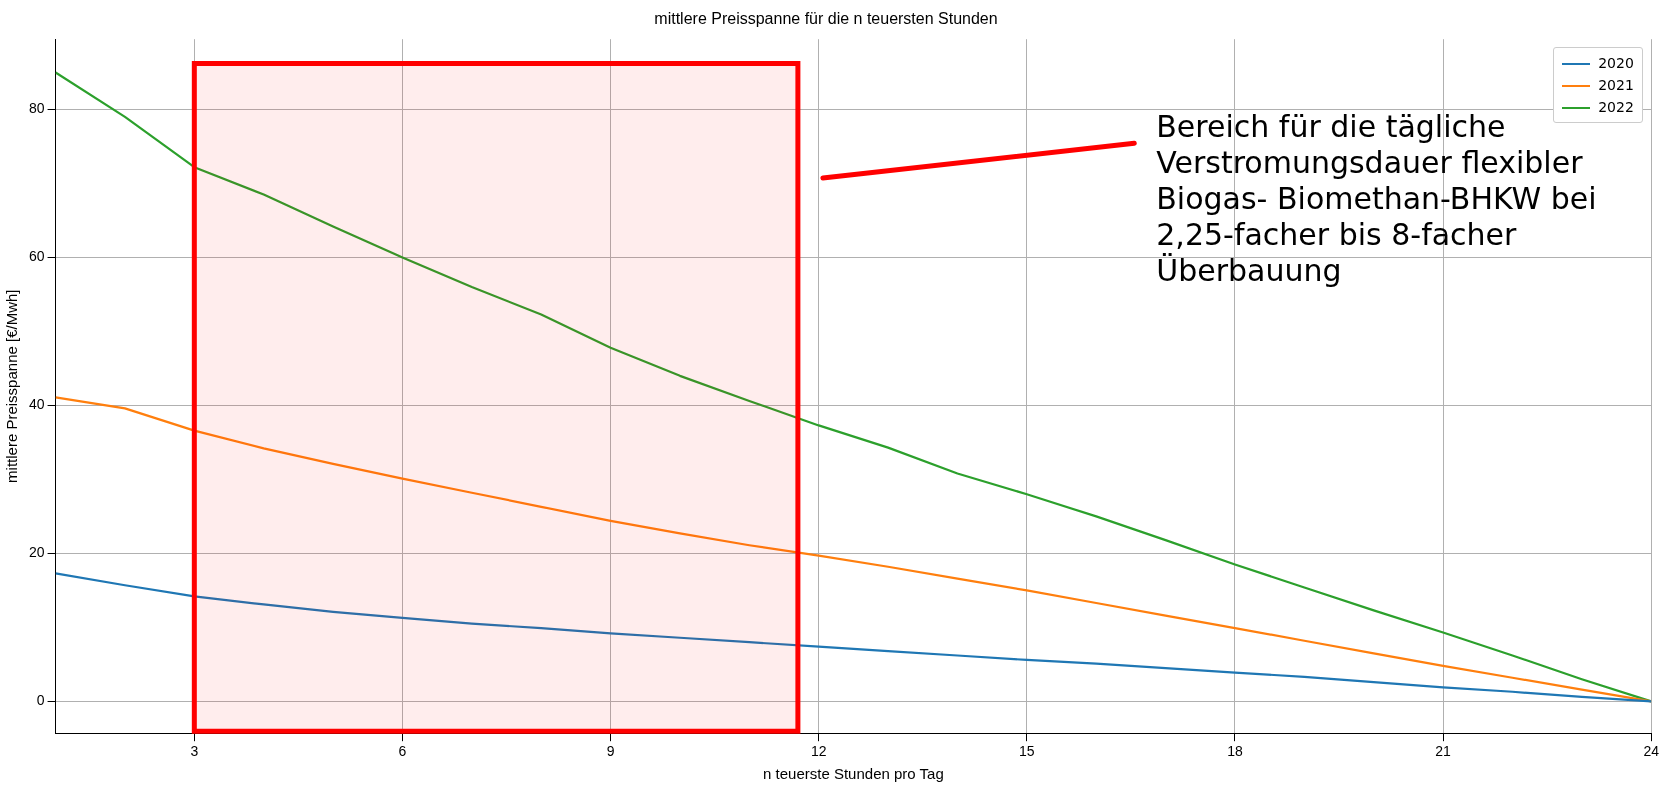  Describe the element at coordinates (12, 386) in the screenshot. I see `y-axis-title: mittlere Preisspanne [€/Mwh]` at that location.